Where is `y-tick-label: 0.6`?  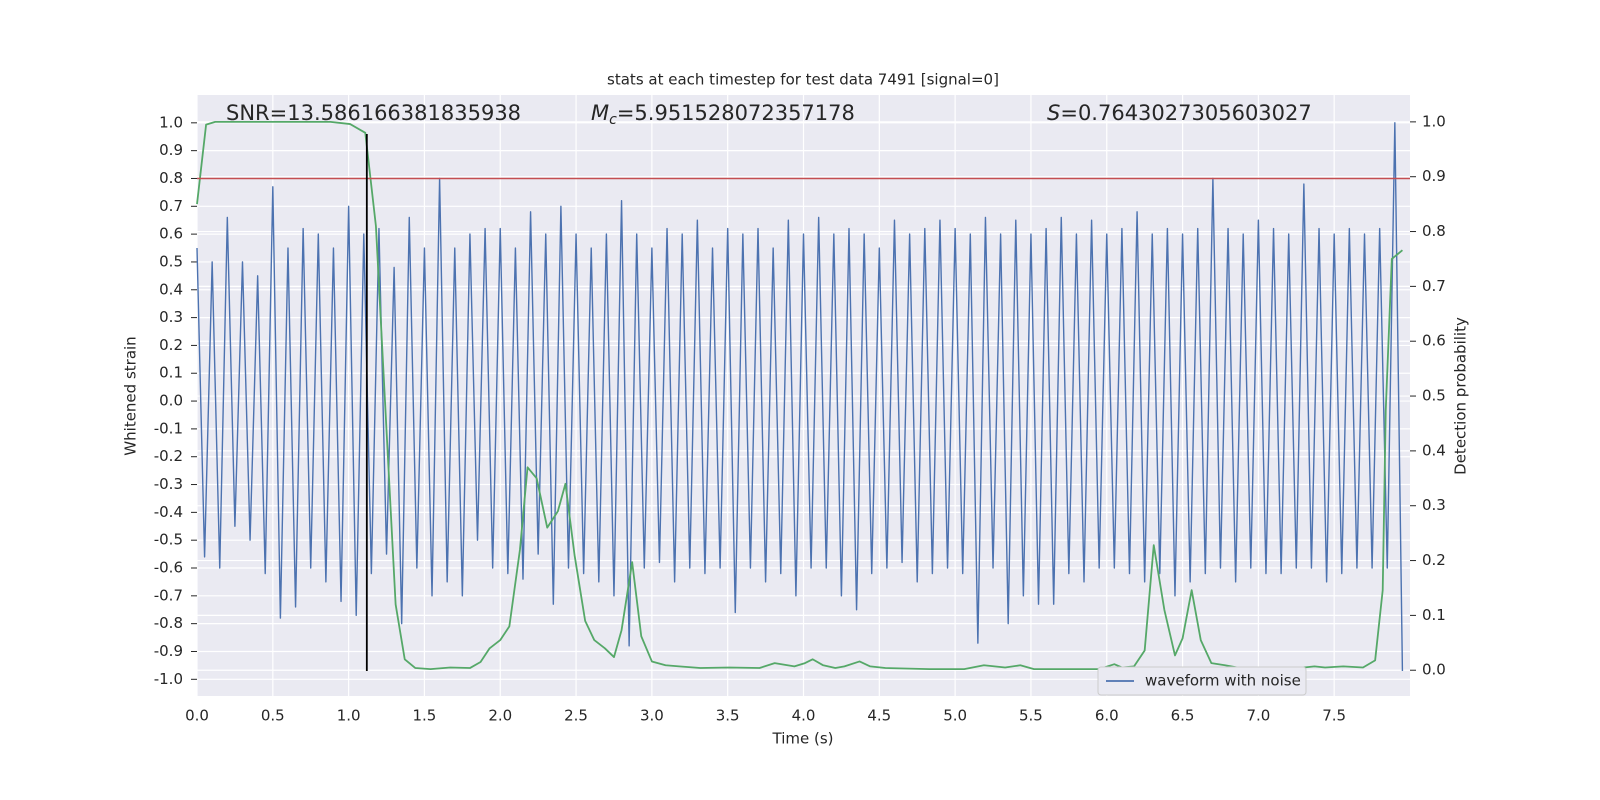
y-tick-label: 0.6 is located at coordinates (171, 234).